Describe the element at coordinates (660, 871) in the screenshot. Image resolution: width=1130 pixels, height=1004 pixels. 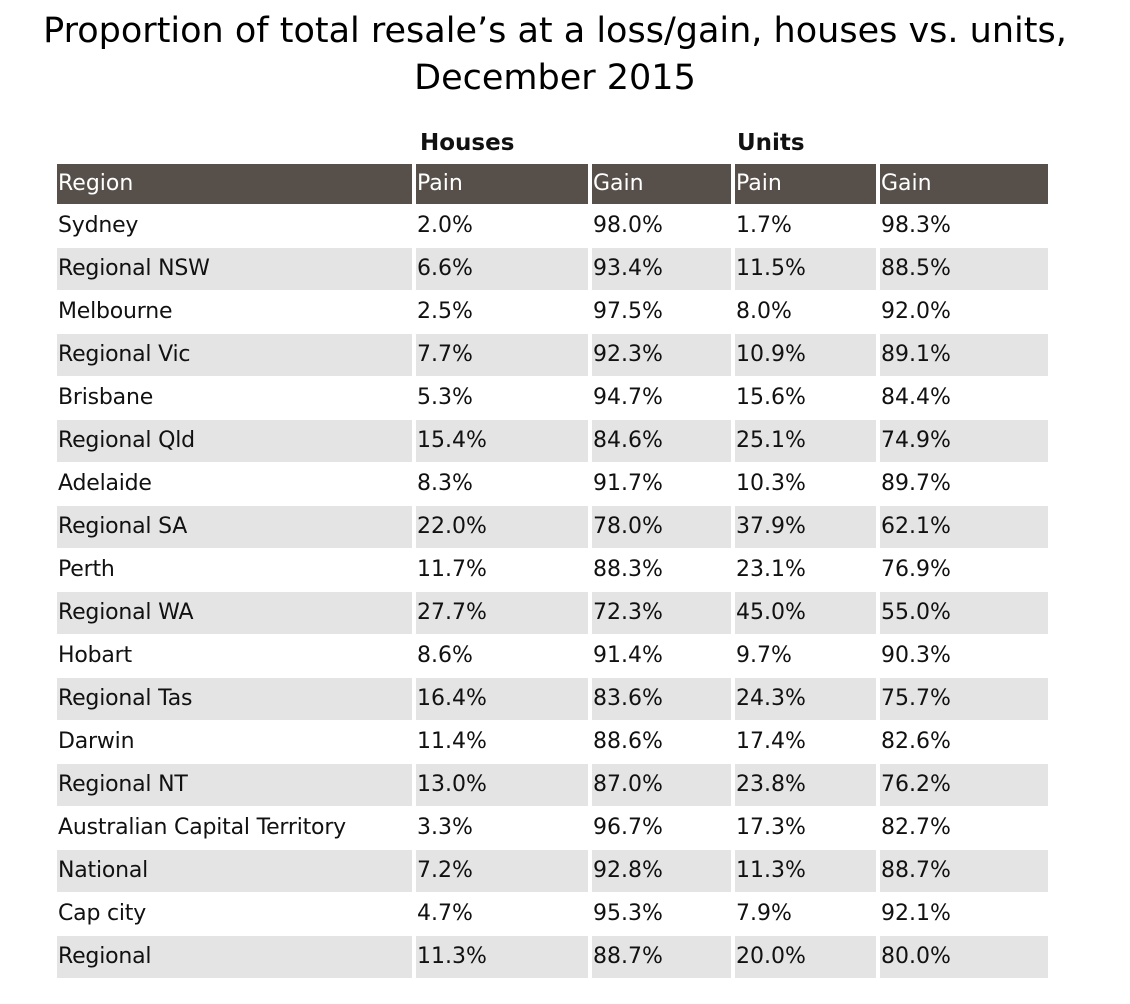
I see `houses-gain-cell: 92.8%` at that location.